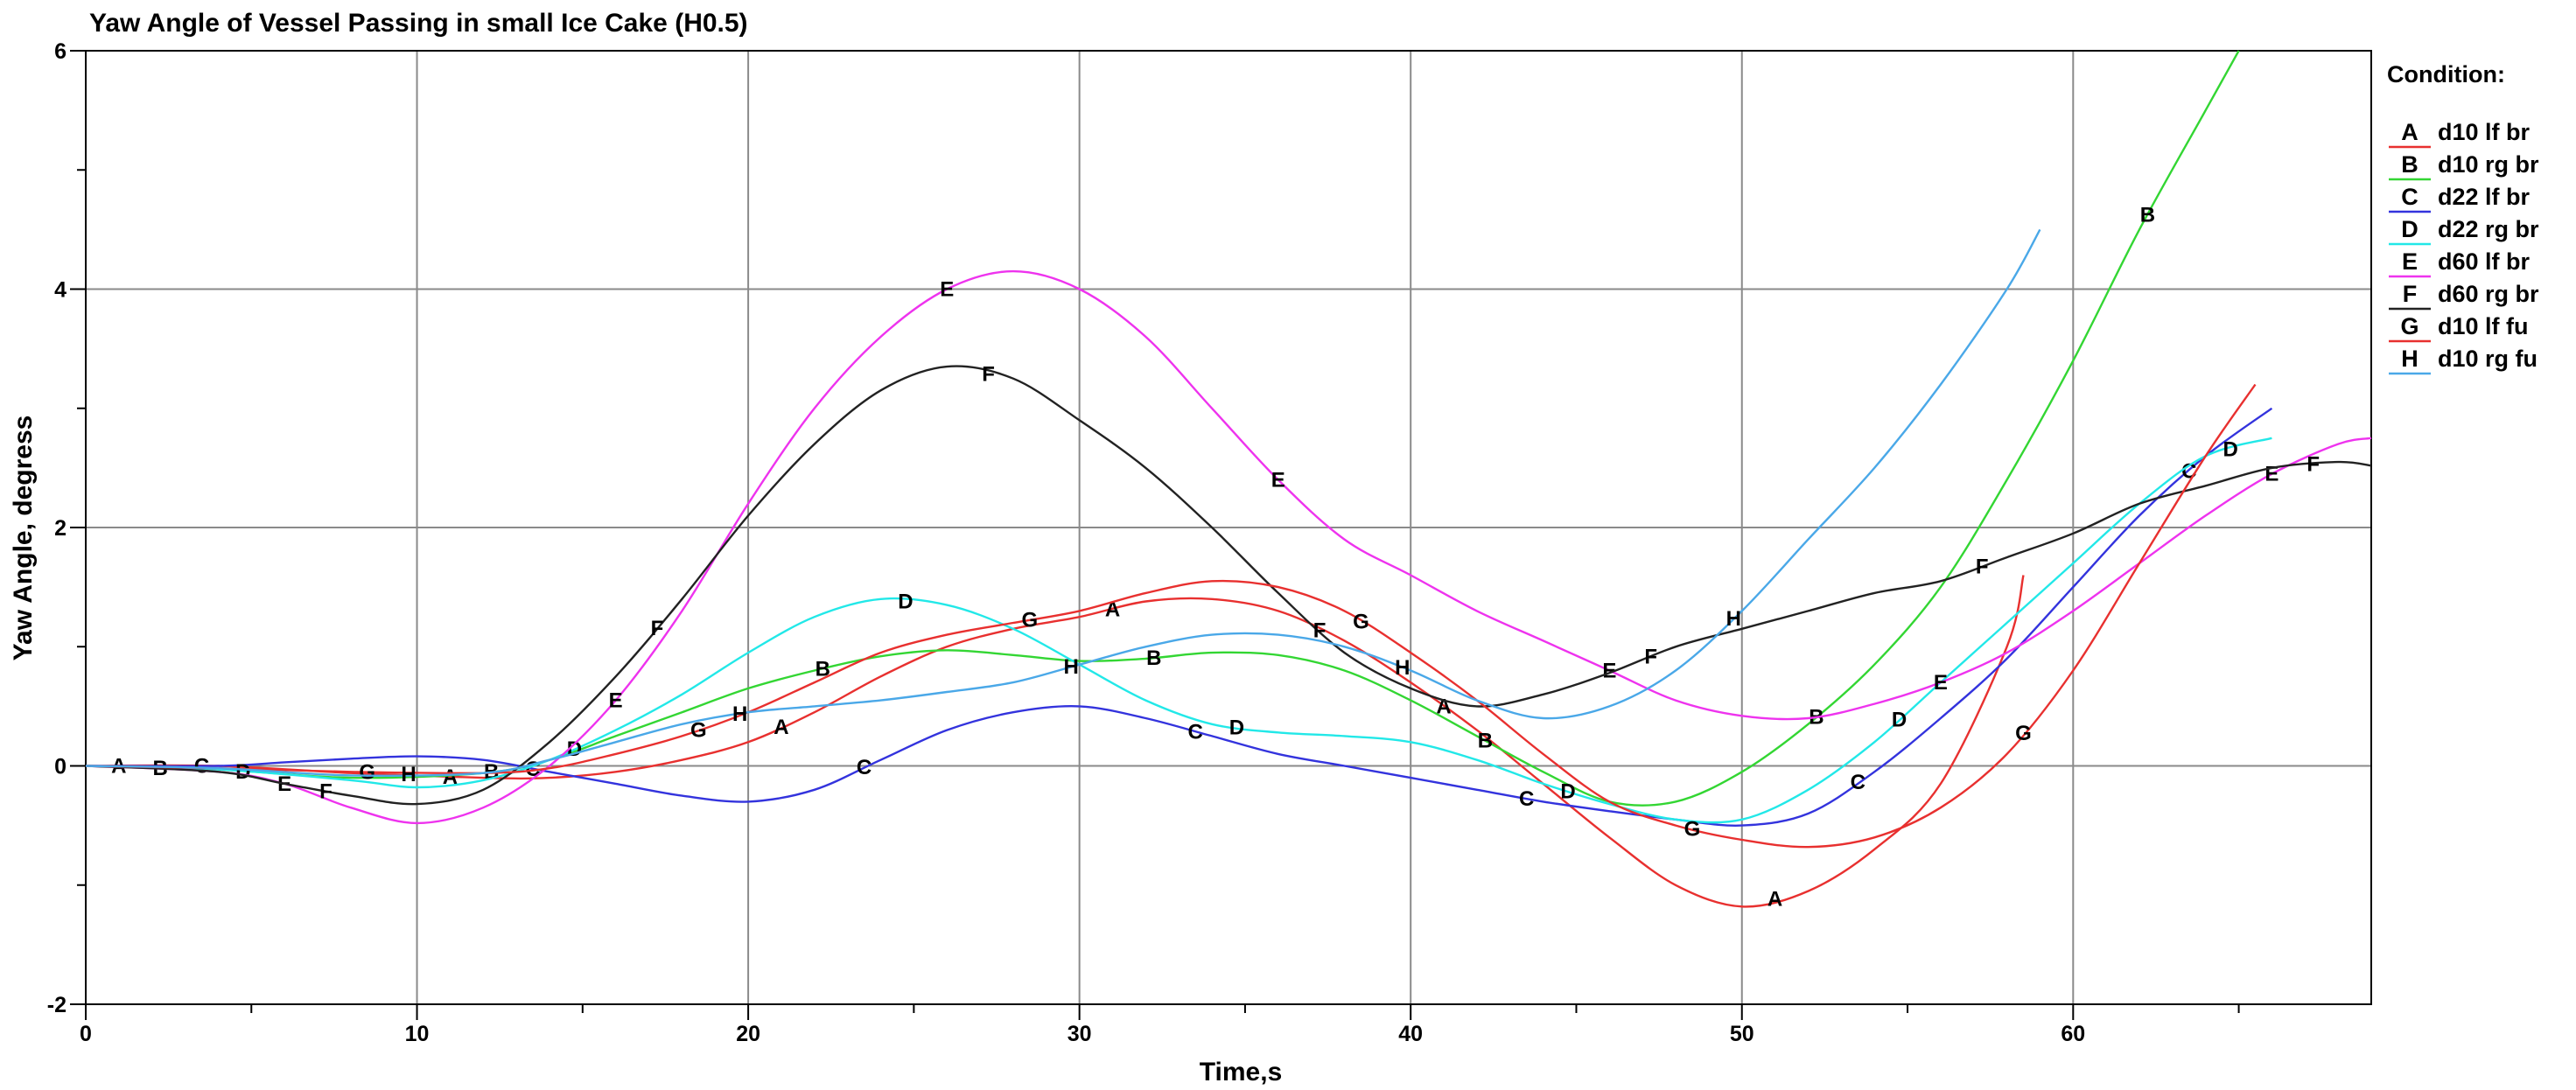 The width and height of the screenshot is (2576, 1090). Describe the element at coordinates (1742, 1034) in the screenshot. I see `x-tick-label: 50` at that location.